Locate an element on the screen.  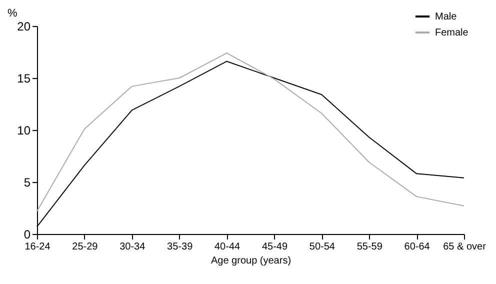
x-tick-label: 35-39 is located at coordinates (180, 247).